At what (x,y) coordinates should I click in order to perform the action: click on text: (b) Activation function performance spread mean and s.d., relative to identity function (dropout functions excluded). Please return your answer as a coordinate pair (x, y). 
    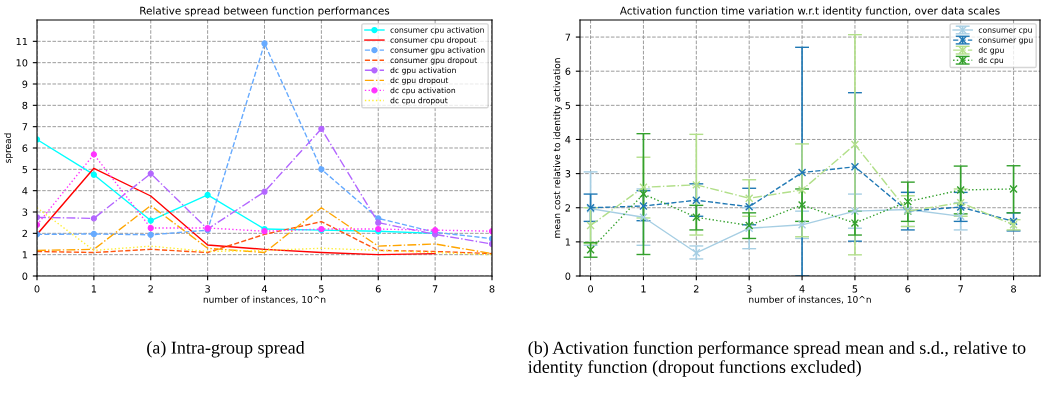
    Looking at the image, I should click on (777, 359).